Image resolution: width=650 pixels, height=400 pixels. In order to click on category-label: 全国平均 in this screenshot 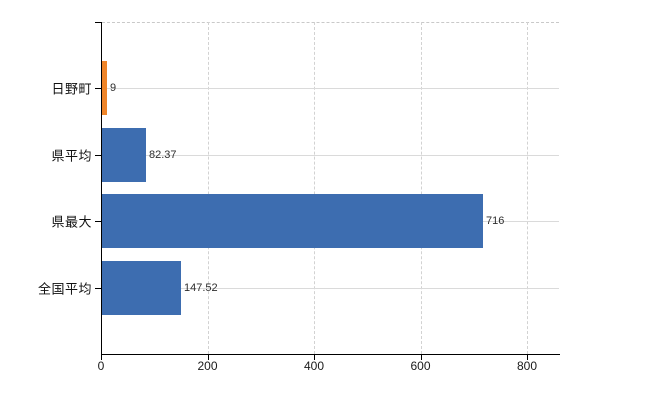, I will do `click(64, 289)`.